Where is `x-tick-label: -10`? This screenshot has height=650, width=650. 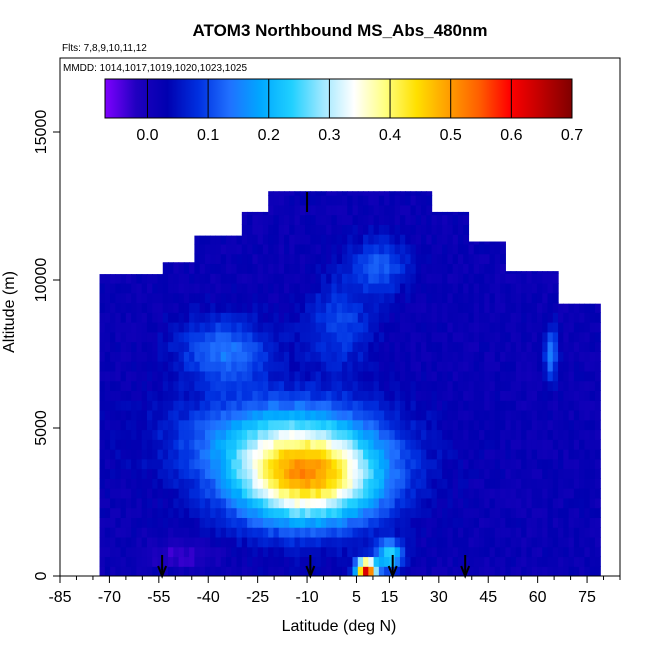 x-tick-label: -10 is located at coordinates (306, 597).